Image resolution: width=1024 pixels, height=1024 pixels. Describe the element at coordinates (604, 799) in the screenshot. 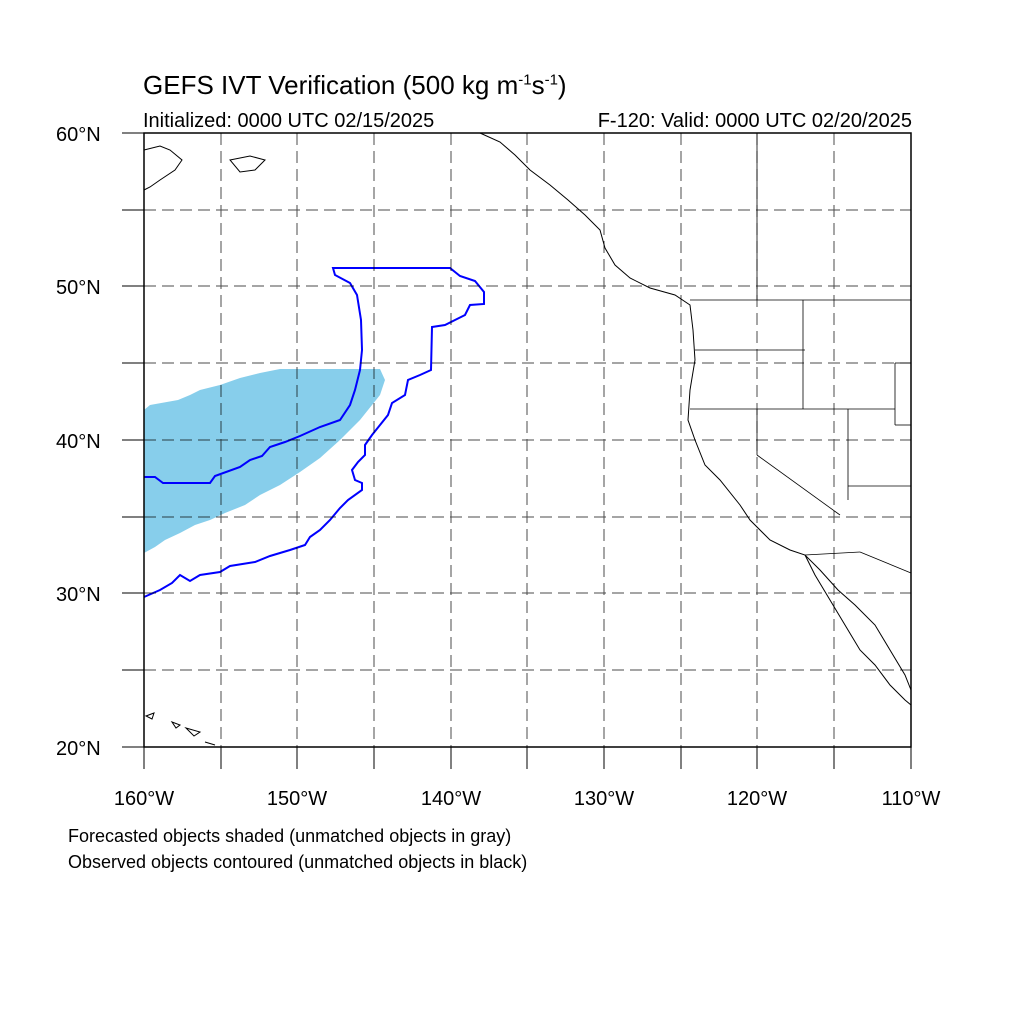

I see `lon-label: 130°W` at that location.